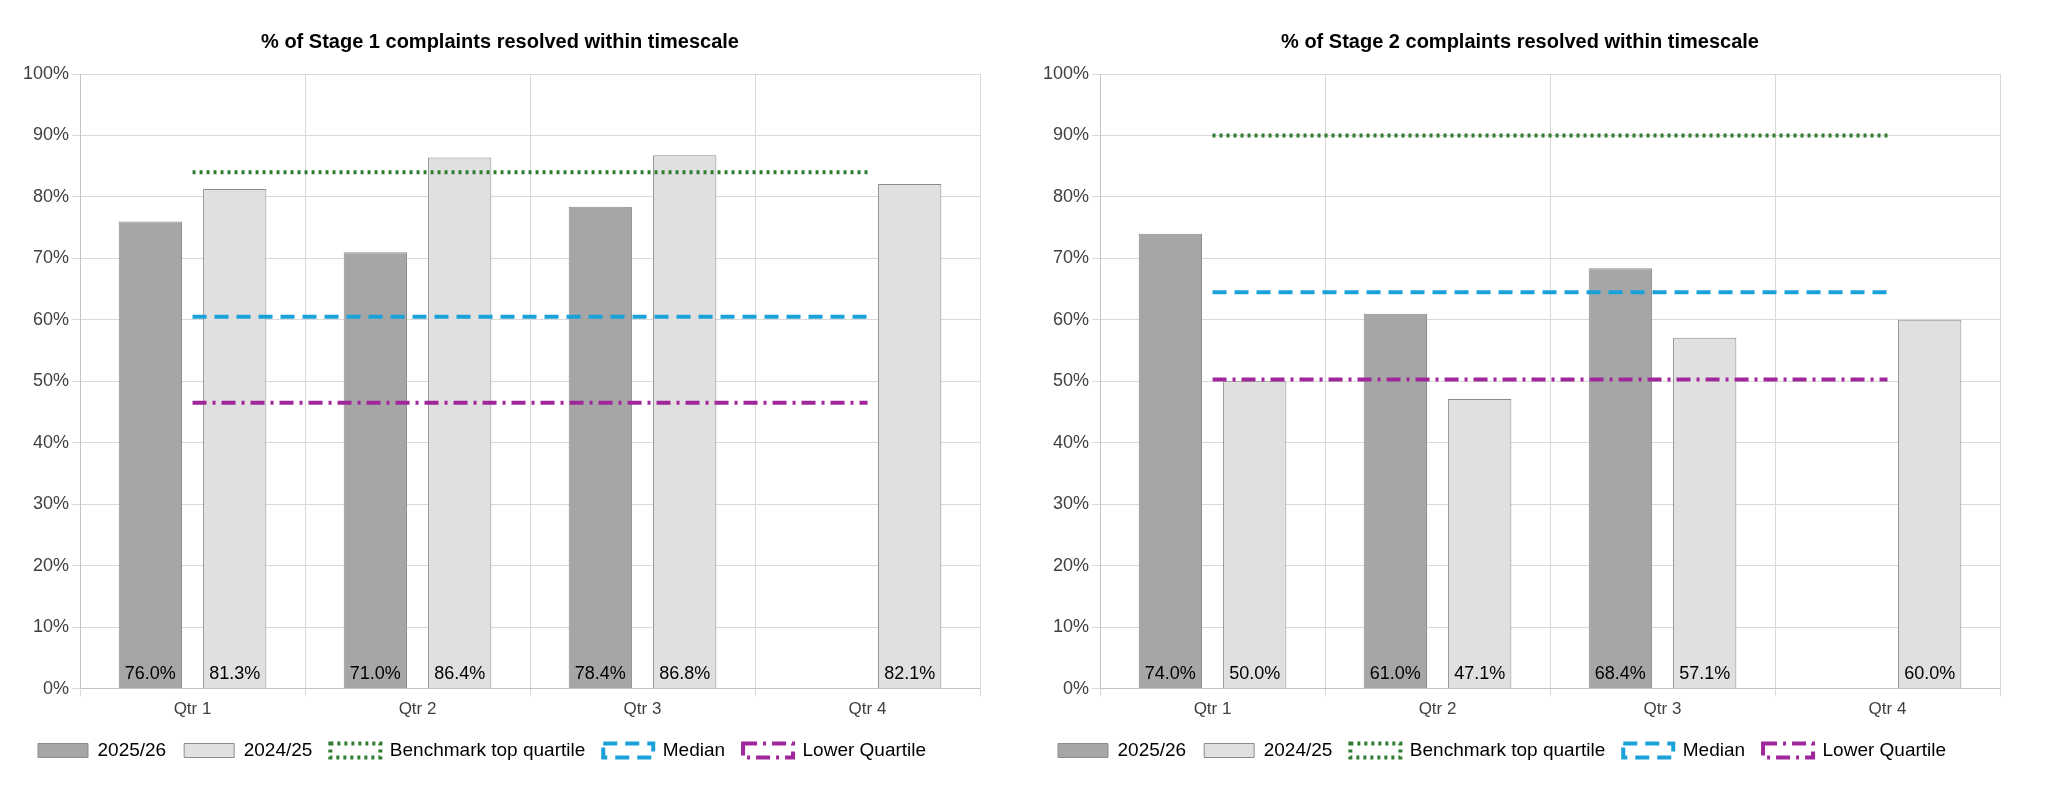 Image resolution: width=2053 pixels, height=800 pixels. I want to click on data-label: 74.0%, so click(1170, 672).